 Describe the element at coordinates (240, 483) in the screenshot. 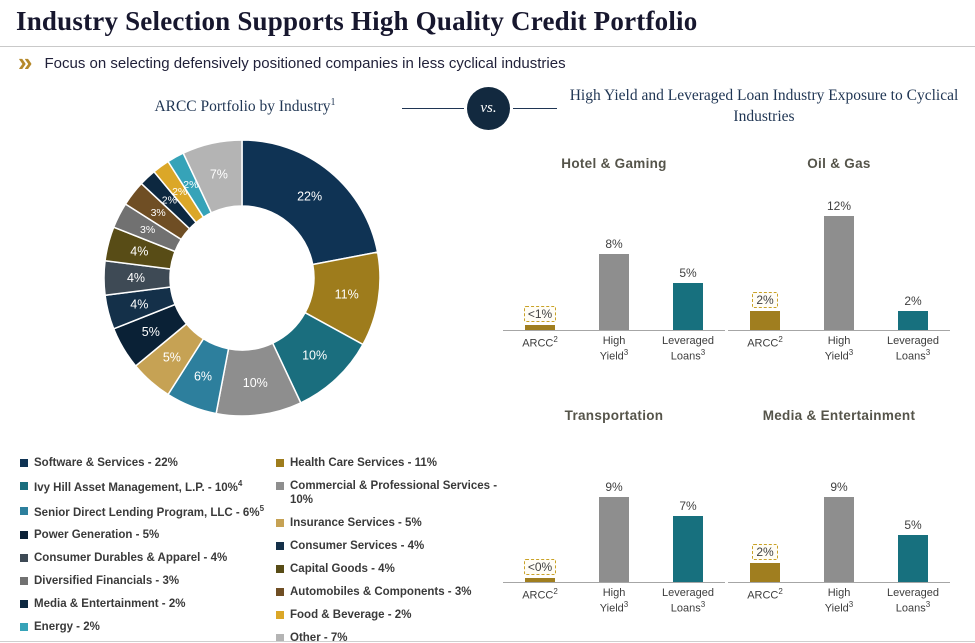

I see `legend-footnote-sup: 4` at that location.